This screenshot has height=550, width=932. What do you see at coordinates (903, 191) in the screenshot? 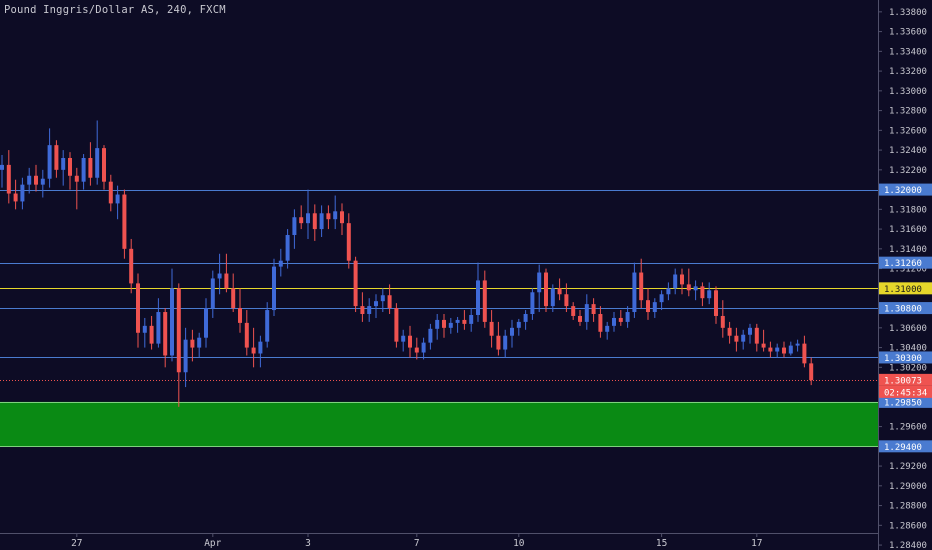
I see `level-price-label-text: 1.32000` at bounding box center [903, 191].